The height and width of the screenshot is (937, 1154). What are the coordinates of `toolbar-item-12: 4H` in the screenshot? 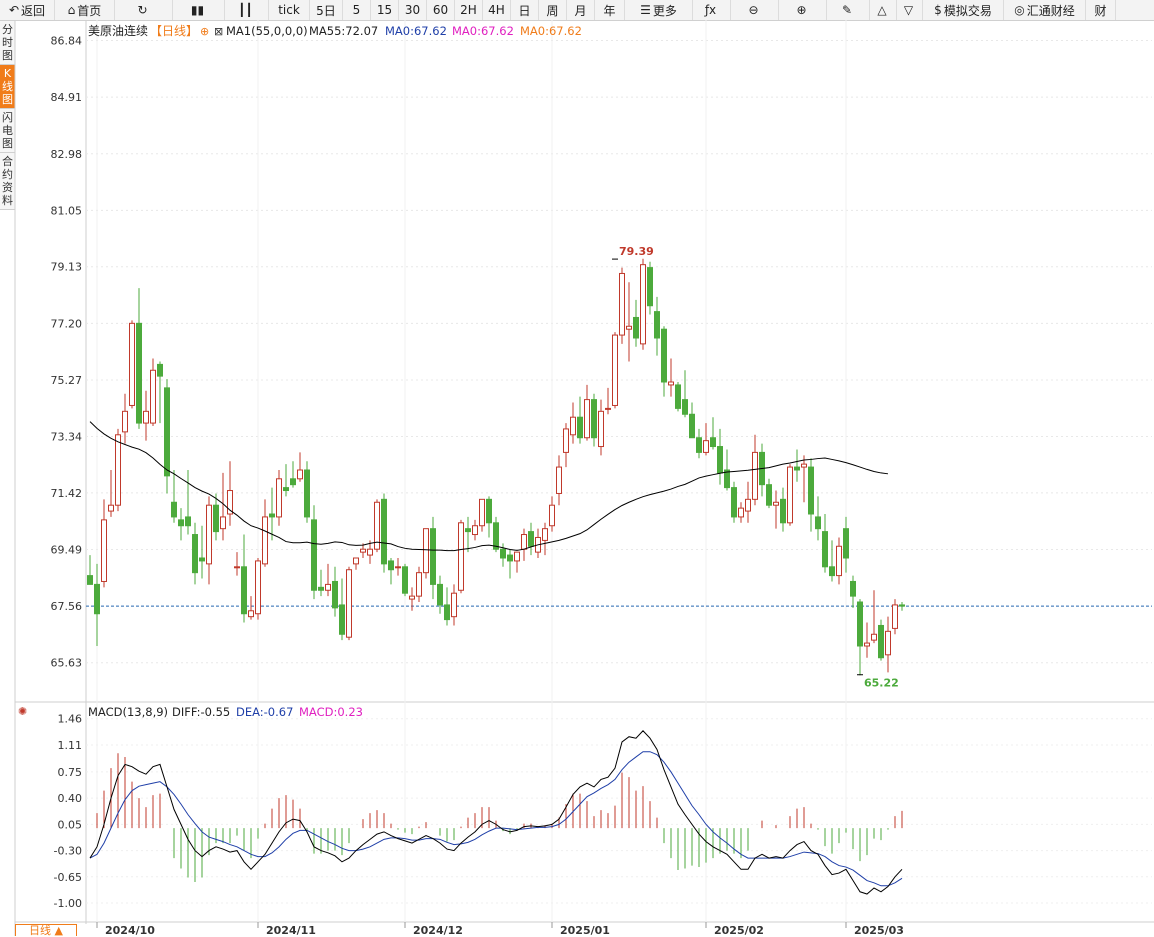 It's located at (497, 10).